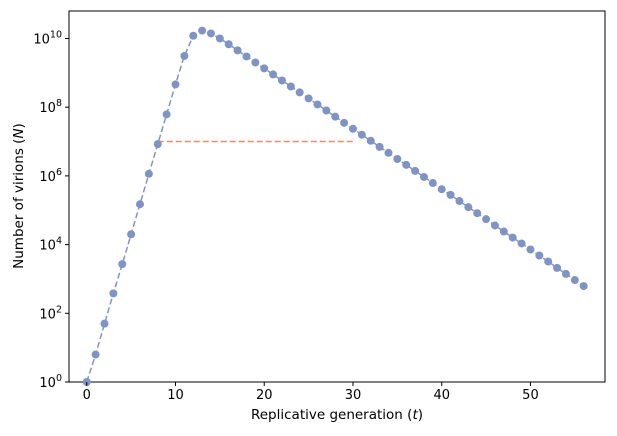  I want to click on x-tick-label: 50, so click(530, 395).